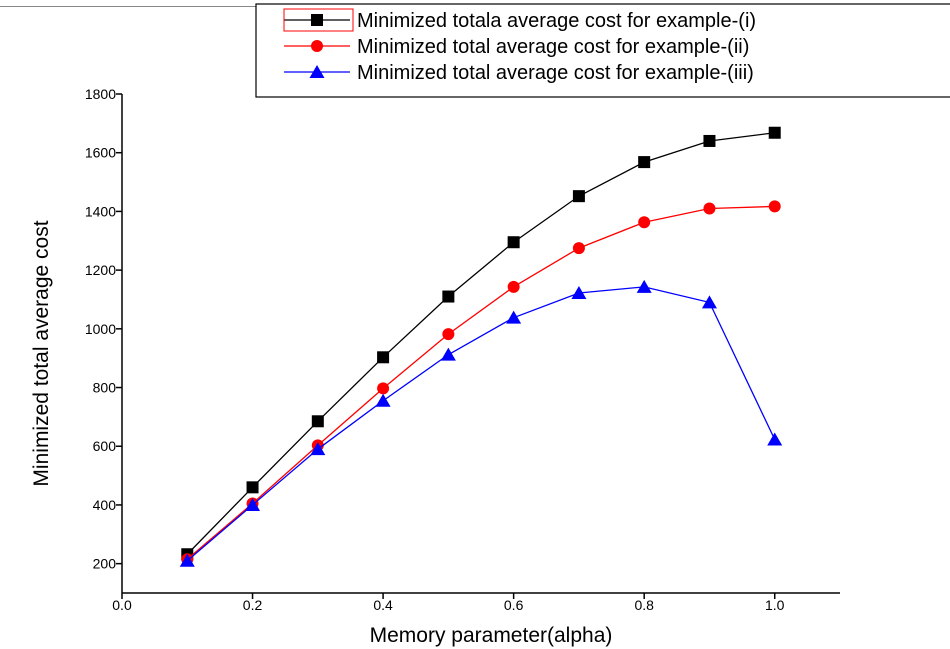 The width and height of the screenshot is (950, 649). Describe the element at coordinates (100, 153) in the screenshot. I see `y-tick-label: 1600` at that location.